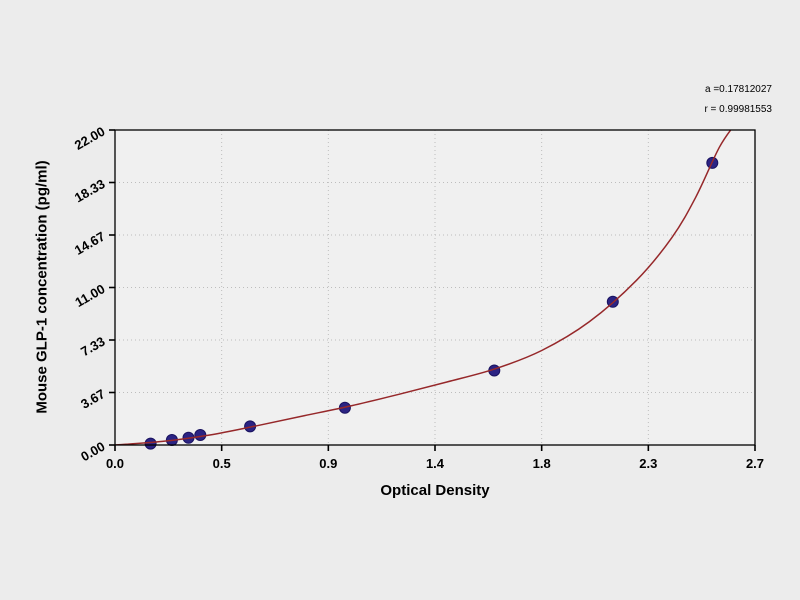  Describe the element at coordinates (92, 399) in the screenshot. I see `y-tick-label: 3.67` at that location.